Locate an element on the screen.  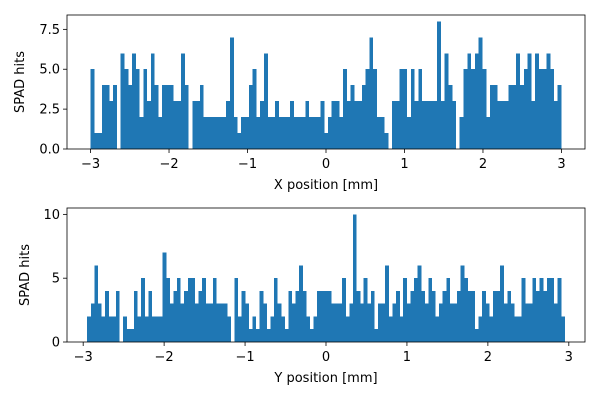
top-y-tick-label: 2.5 is located at coordinates (49, 110).